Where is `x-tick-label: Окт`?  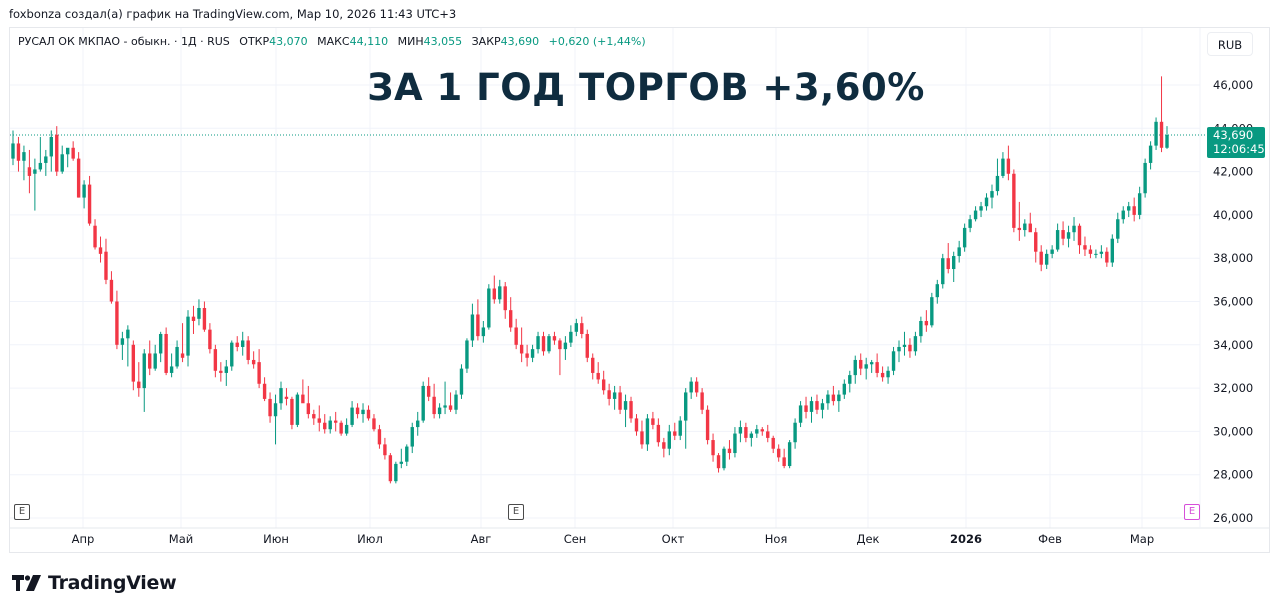
x-tick-label: Окт is located at coordinates (673, 539).